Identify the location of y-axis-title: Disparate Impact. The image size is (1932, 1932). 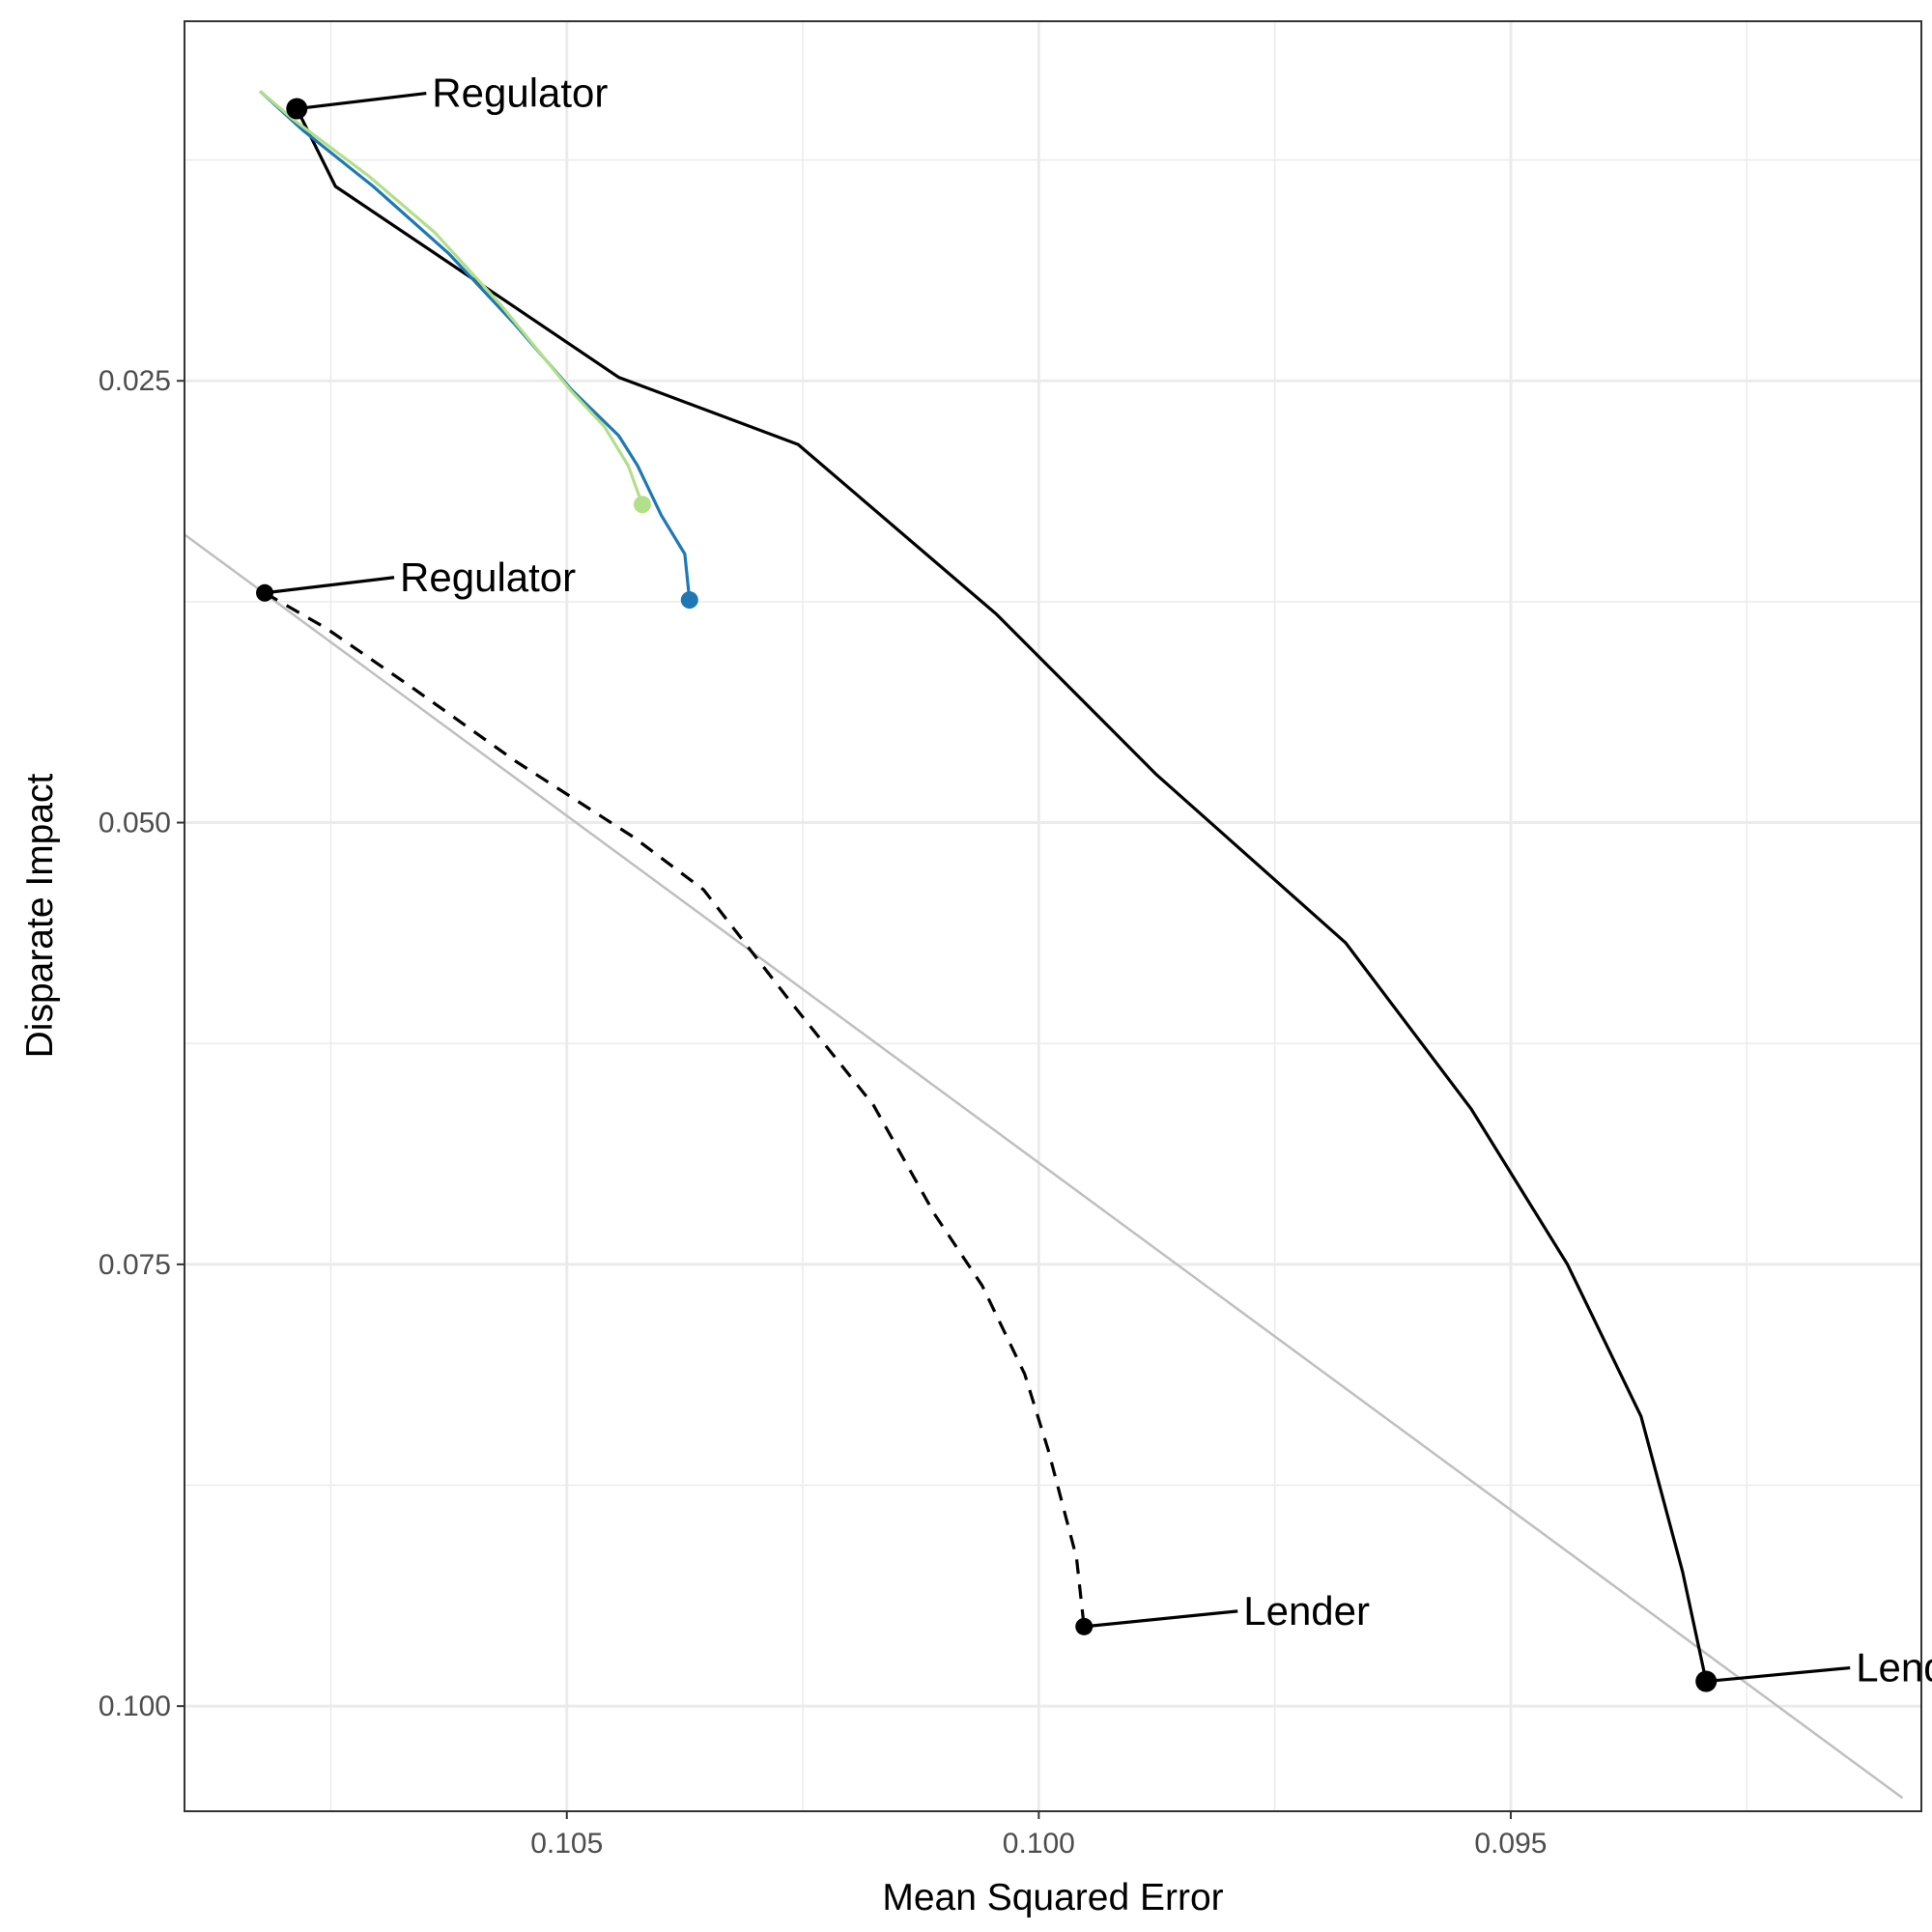
(40, 915).